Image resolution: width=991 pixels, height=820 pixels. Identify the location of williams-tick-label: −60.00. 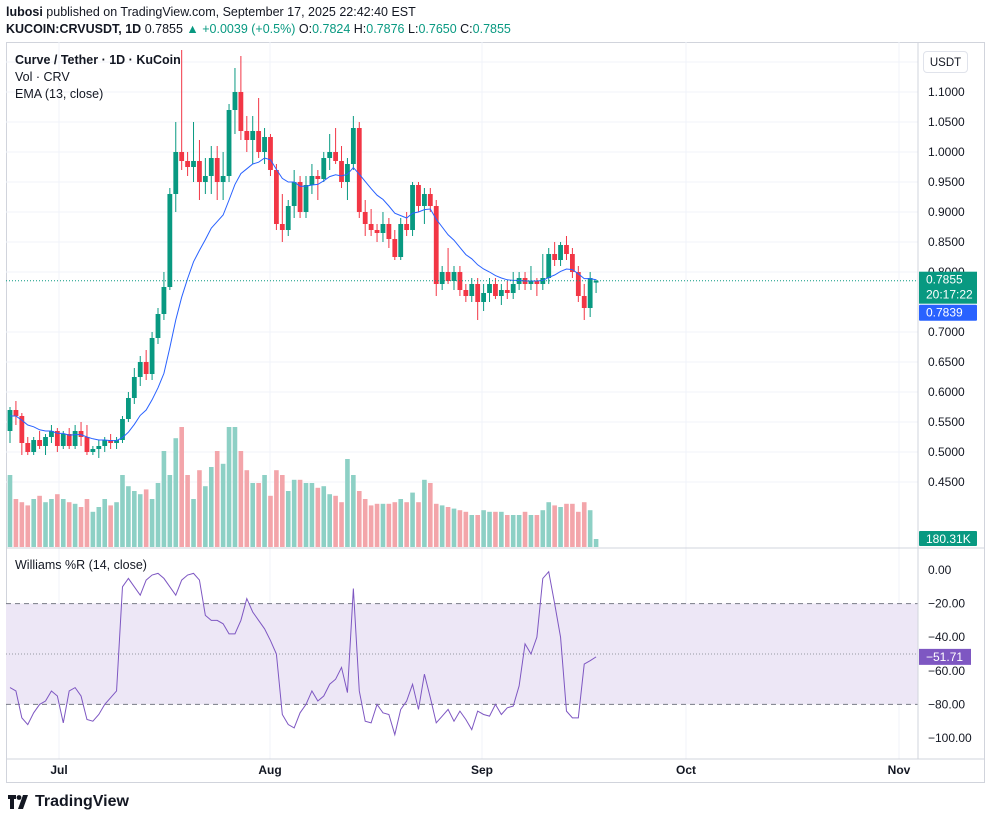
(946, 671).